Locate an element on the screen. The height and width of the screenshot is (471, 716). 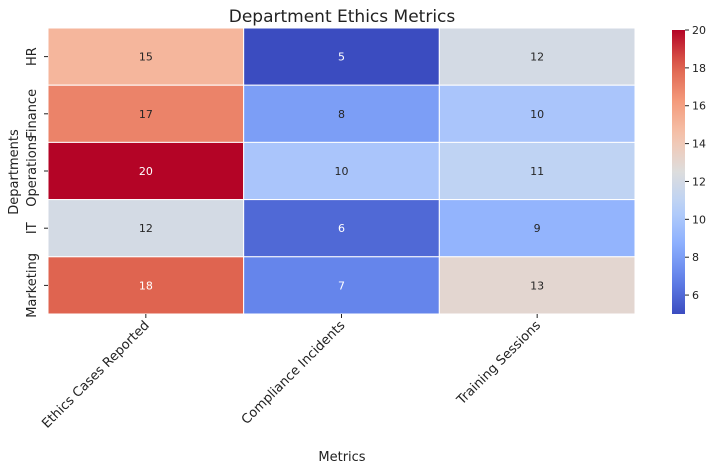
colorbar-tick-label: 12 is located at coordinates (699, 181).